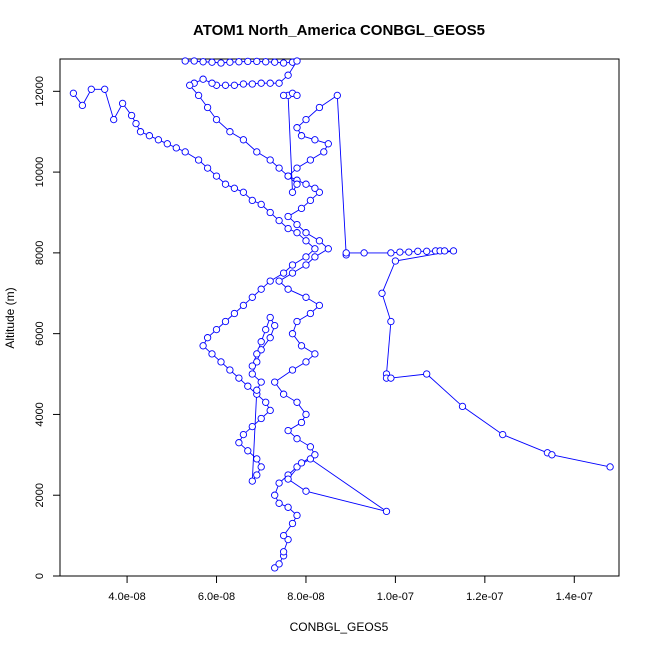 The width and height of the screenshot is (650, 650). Describe the element at coordinates (395, 597) in the screenshot. I see `x-tick-label: 1.0e-07` at that location.